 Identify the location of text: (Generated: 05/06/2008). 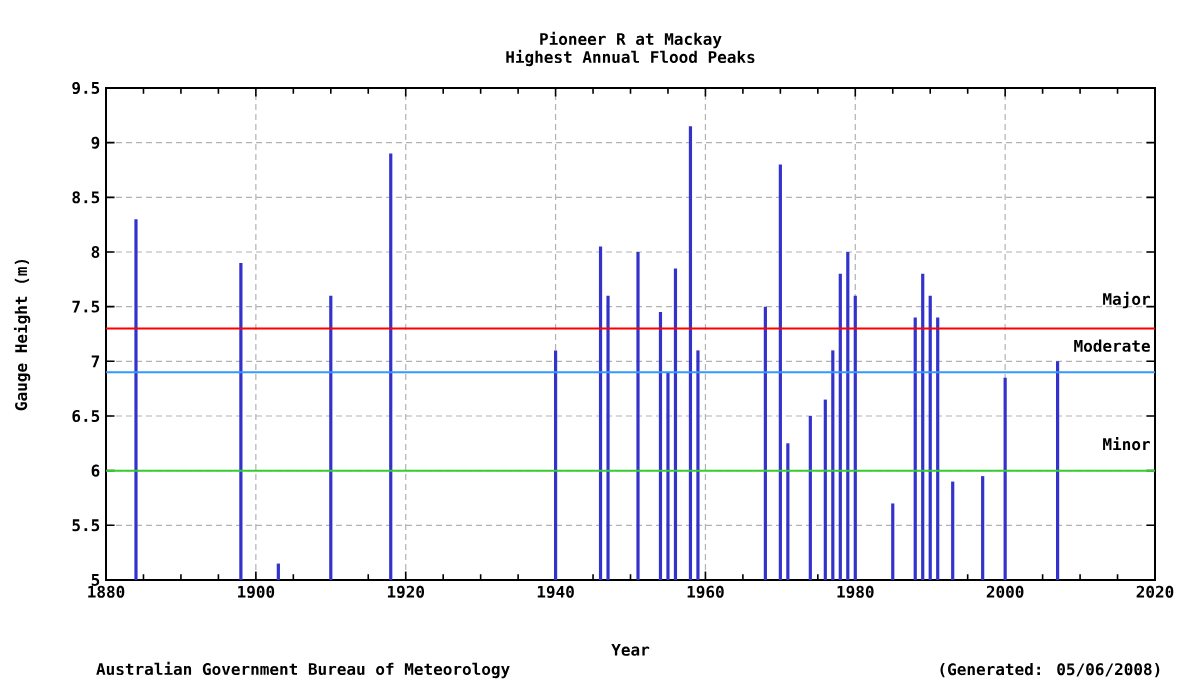
(1050, 670).